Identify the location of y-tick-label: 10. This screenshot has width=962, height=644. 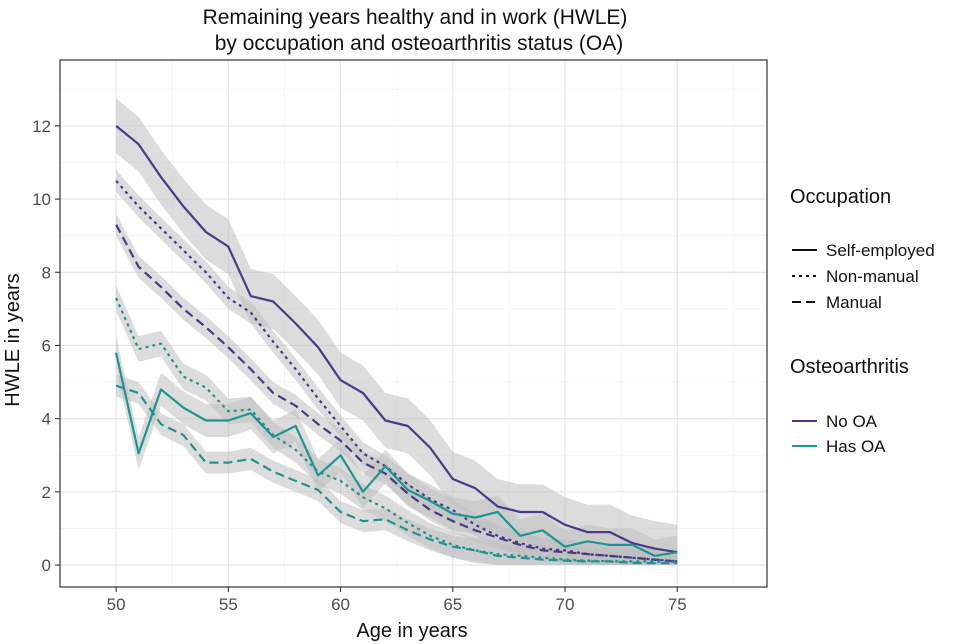
(41, 199).